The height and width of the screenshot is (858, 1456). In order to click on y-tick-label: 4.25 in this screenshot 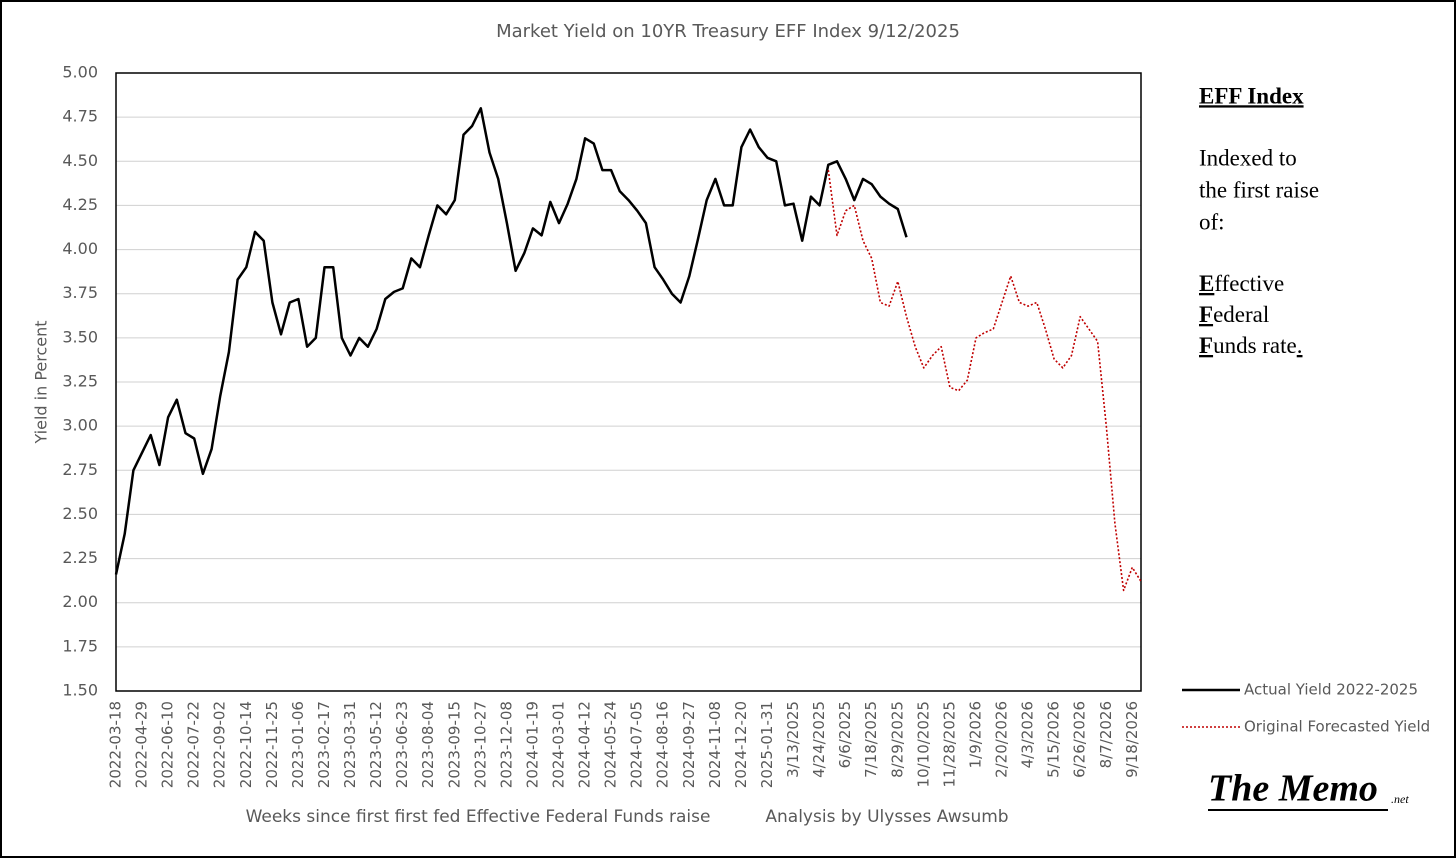, I will do `click(80, 204)`.